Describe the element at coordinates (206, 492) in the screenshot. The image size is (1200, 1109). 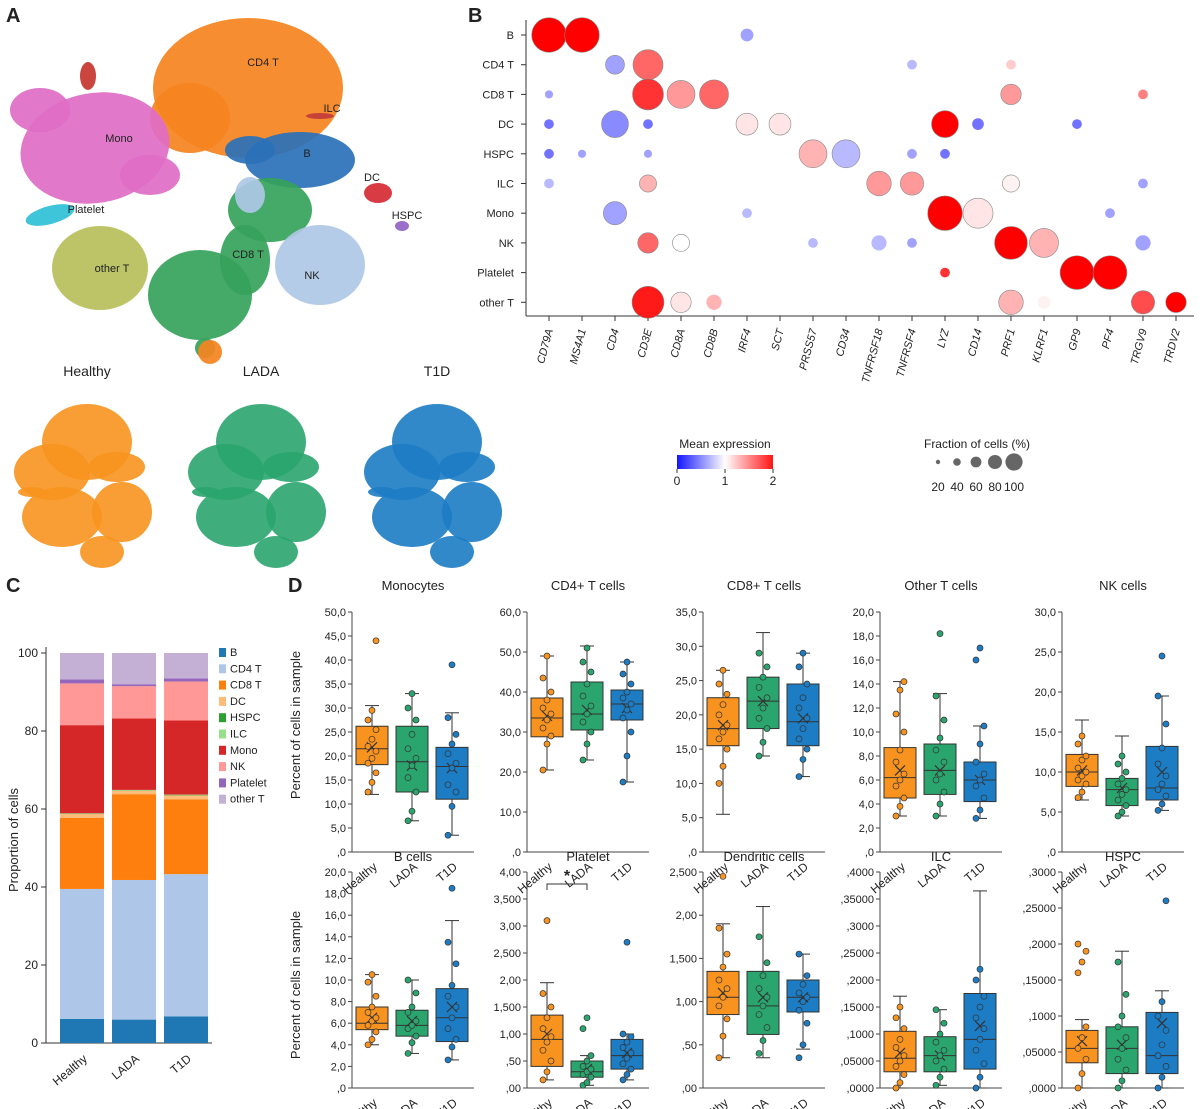
I see `umap-mini-cluster` at that location.